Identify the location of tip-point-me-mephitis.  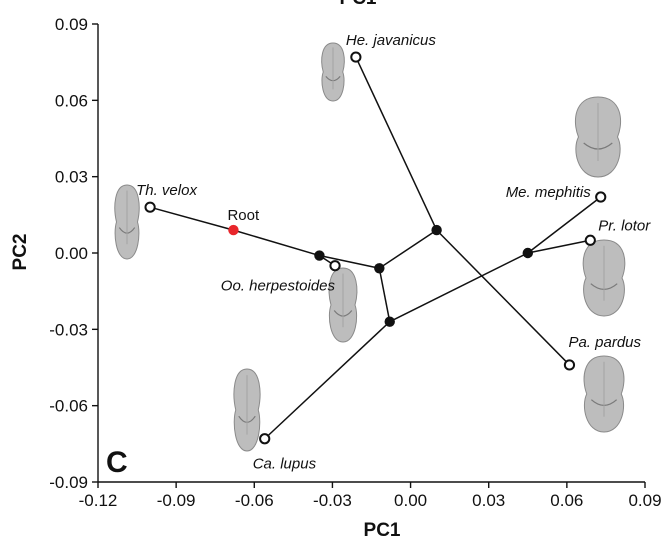
(601, 197).